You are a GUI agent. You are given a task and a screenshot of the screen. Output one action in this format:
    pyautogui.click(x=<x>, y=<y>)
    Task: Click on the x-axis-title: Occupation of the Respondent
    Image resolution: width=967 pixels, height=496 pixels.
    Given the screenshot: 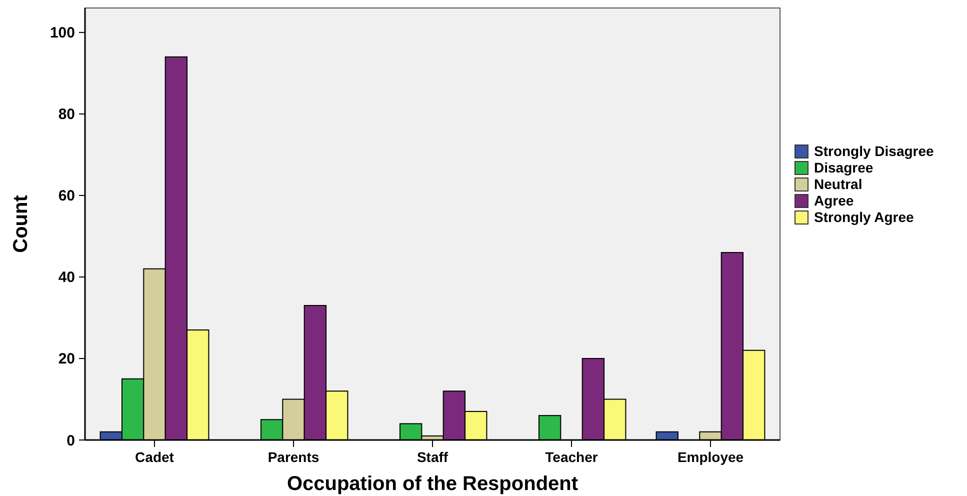 What is the action you would take?
    pyautogui.click(x=432, y=484)
    